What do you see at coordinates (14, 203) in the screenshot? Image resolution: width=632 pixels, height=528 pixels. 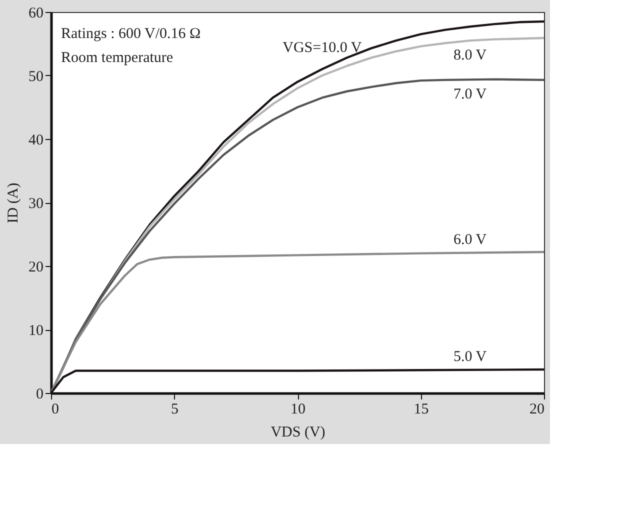 I see `y-axis-title: ID (A)` at bounding box center [14, 203].